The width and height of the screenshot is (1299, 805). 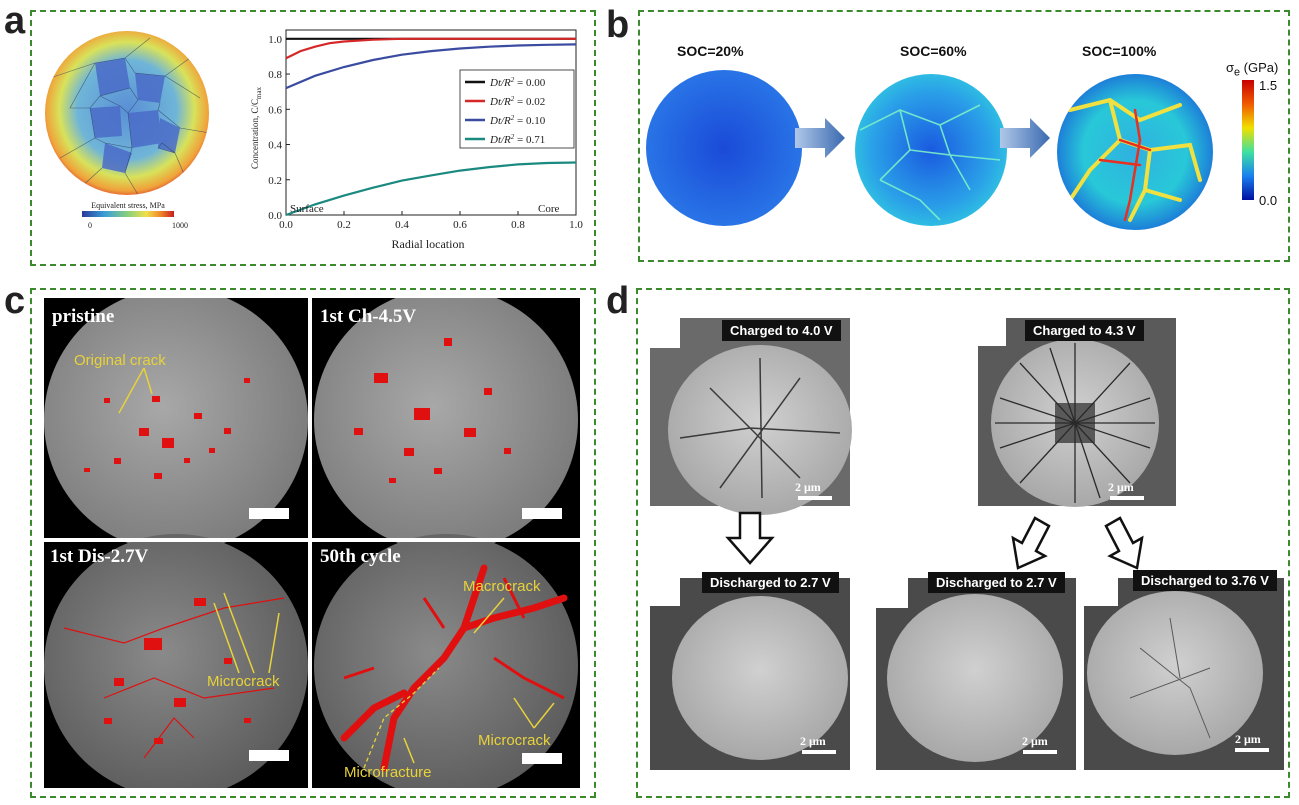 What do you see at coordinates (618, 301) in the screenshot?
I see `panel-label-d: d` at bounding box center [618, 301].